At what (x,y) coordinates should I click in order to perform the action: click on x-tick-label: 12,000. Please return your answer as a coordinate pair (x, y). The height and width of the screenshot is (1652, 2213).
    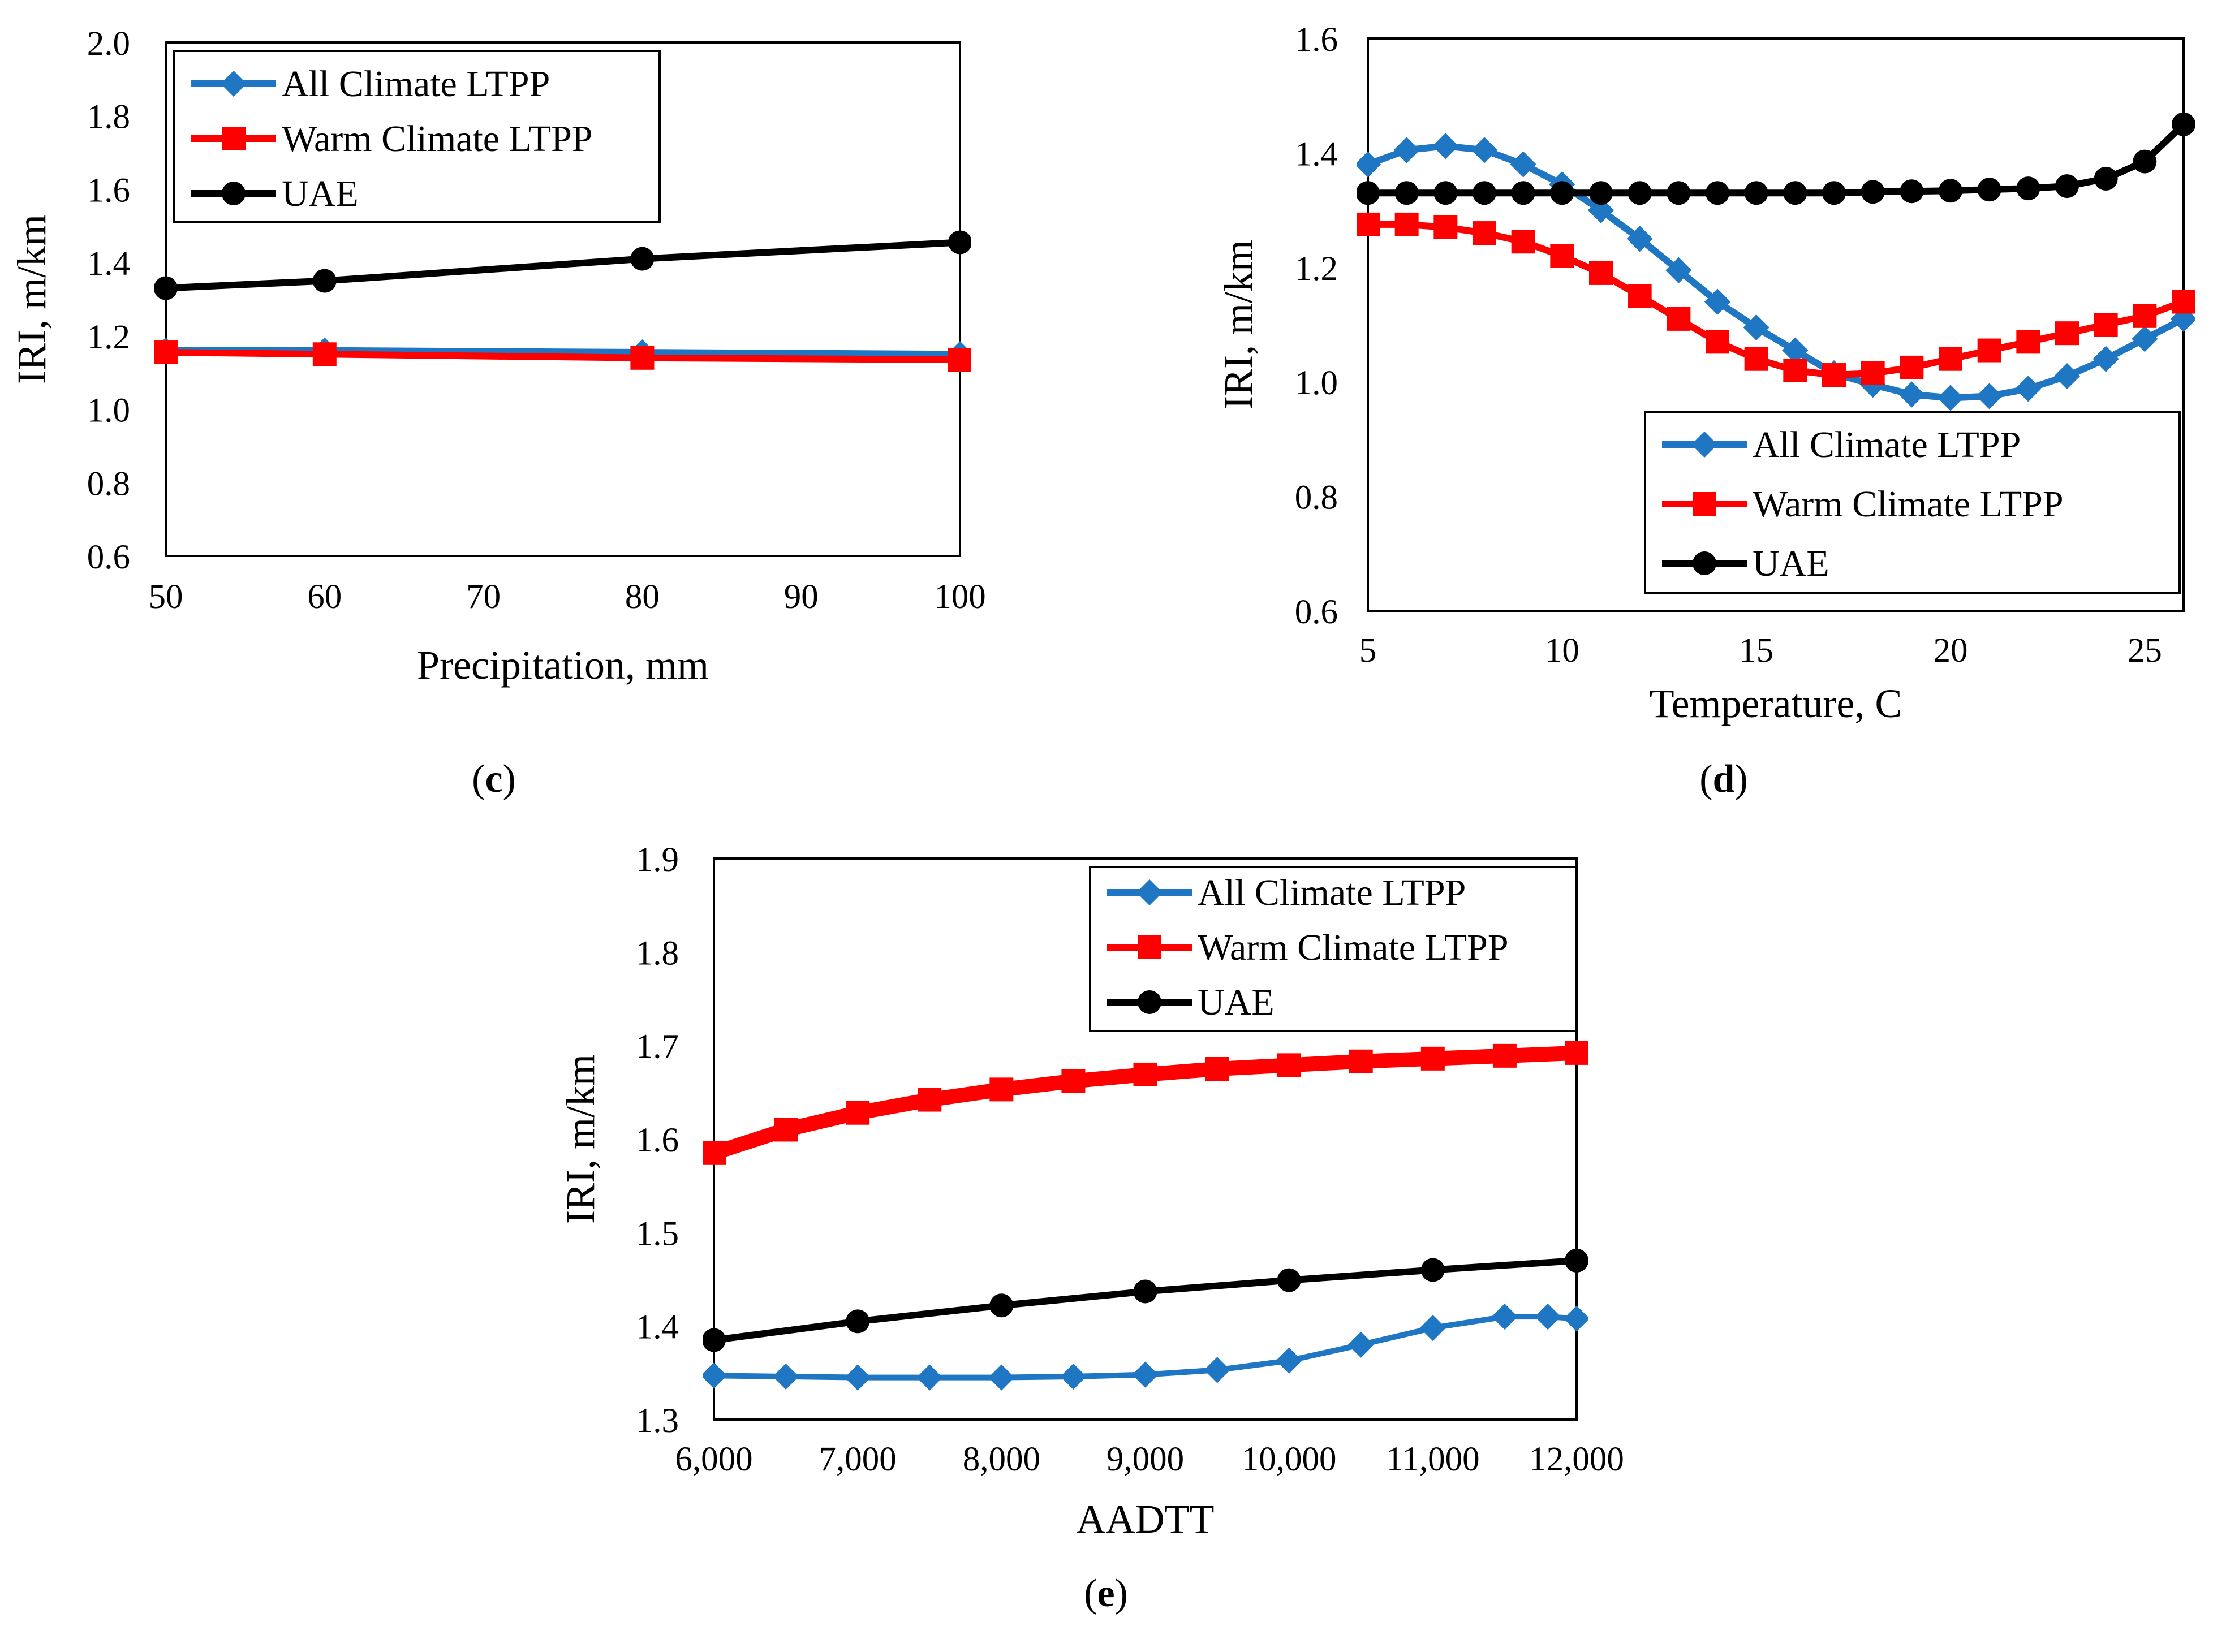
    Looking at the image, I should click on (1576, 1459).